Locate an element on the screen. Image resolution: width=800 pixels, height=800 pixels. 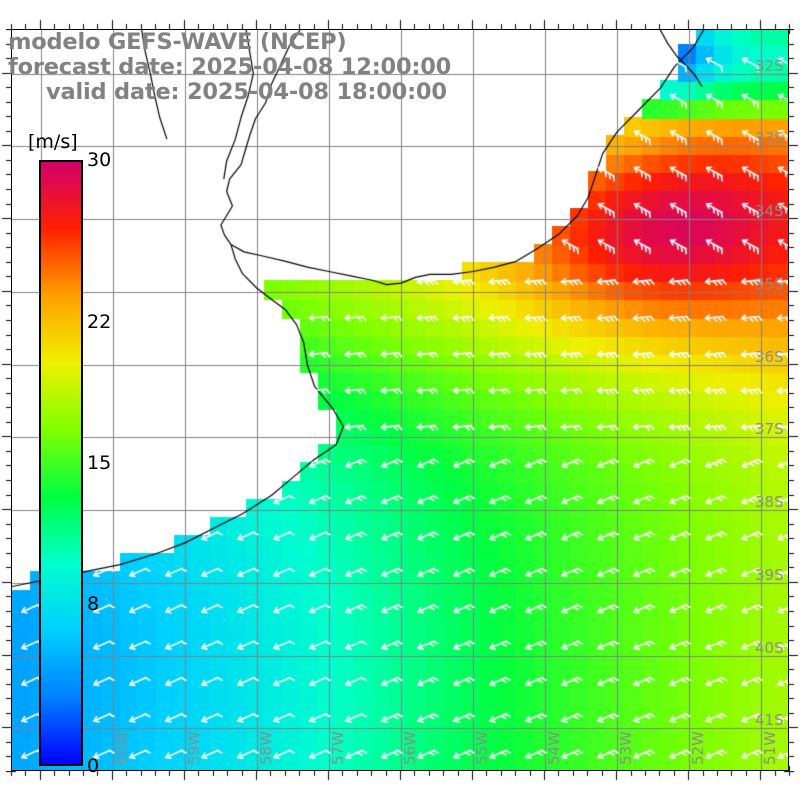
colorbar-tick-30: 30 is located at coordinates (99, 160).